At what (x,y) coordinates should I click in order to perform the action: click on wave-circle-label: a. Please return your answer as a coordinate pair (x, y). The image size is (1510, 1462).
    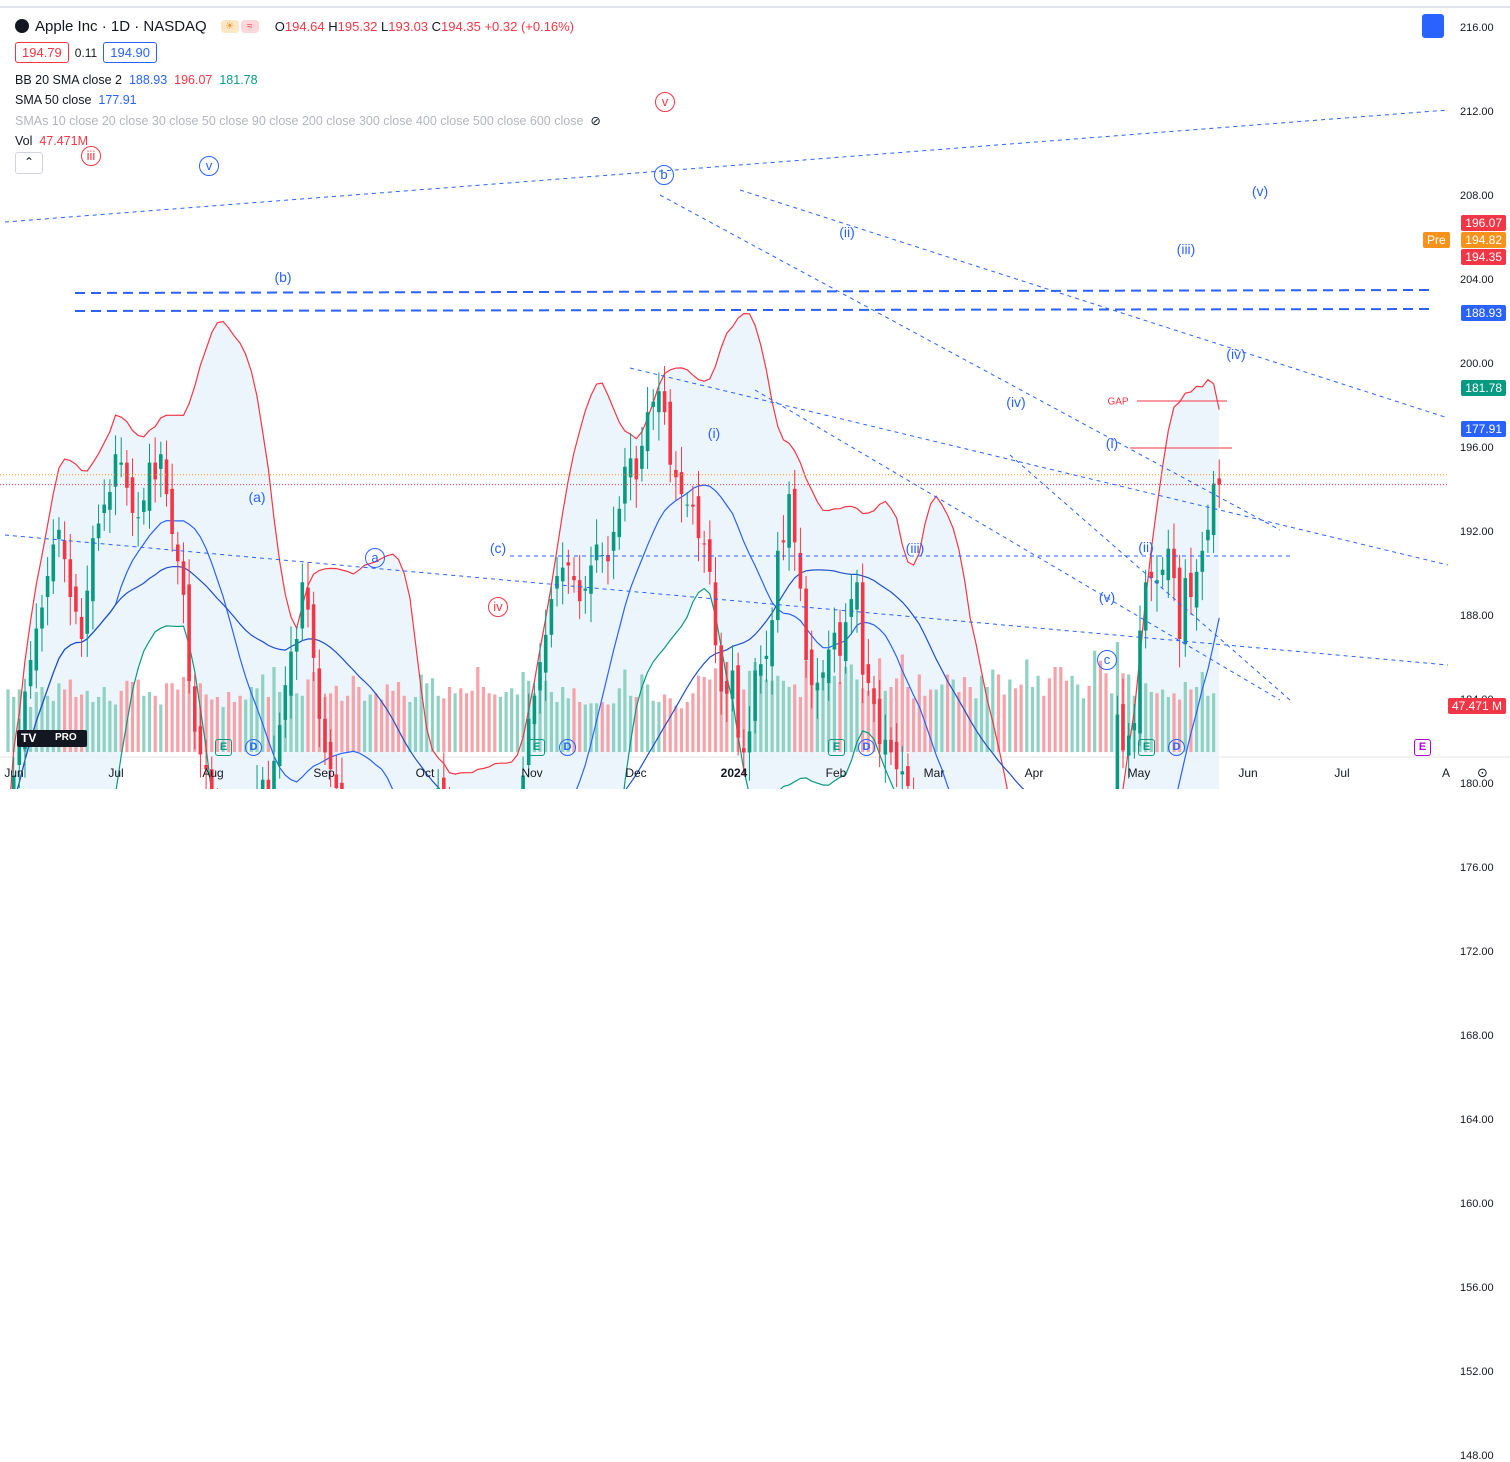
    Looking at the image, I should click on (375, 558).